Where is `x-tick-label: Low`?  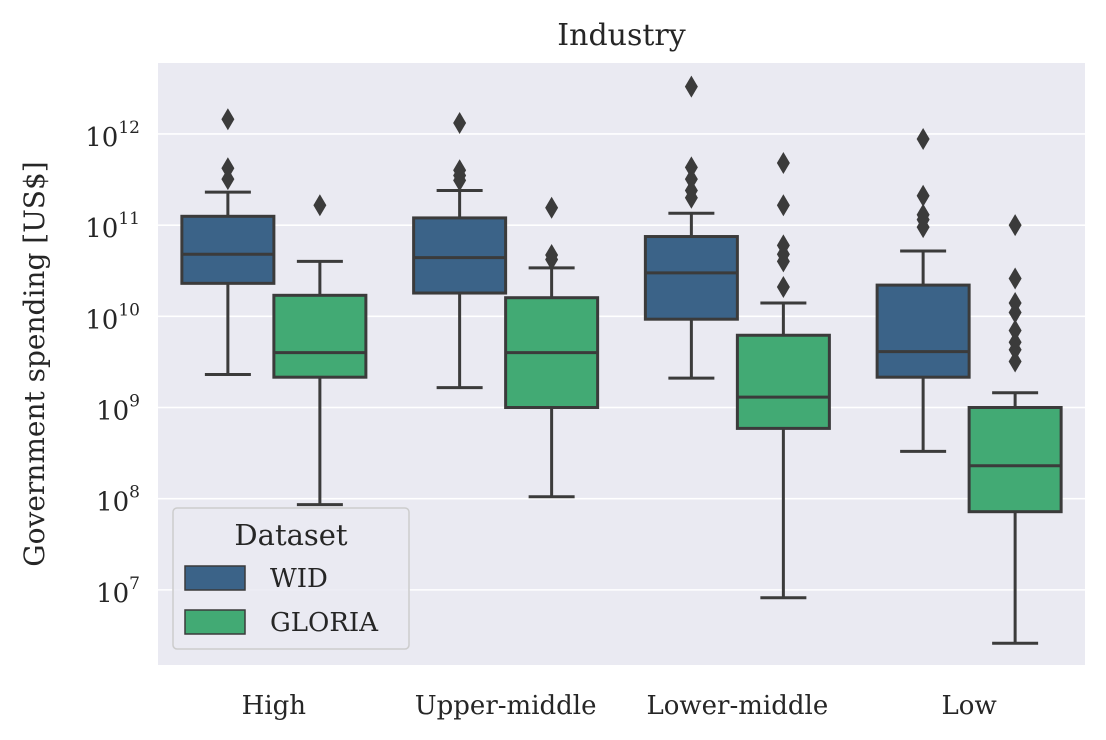
x-tick-label: Low is located at coordinates (969, 706).